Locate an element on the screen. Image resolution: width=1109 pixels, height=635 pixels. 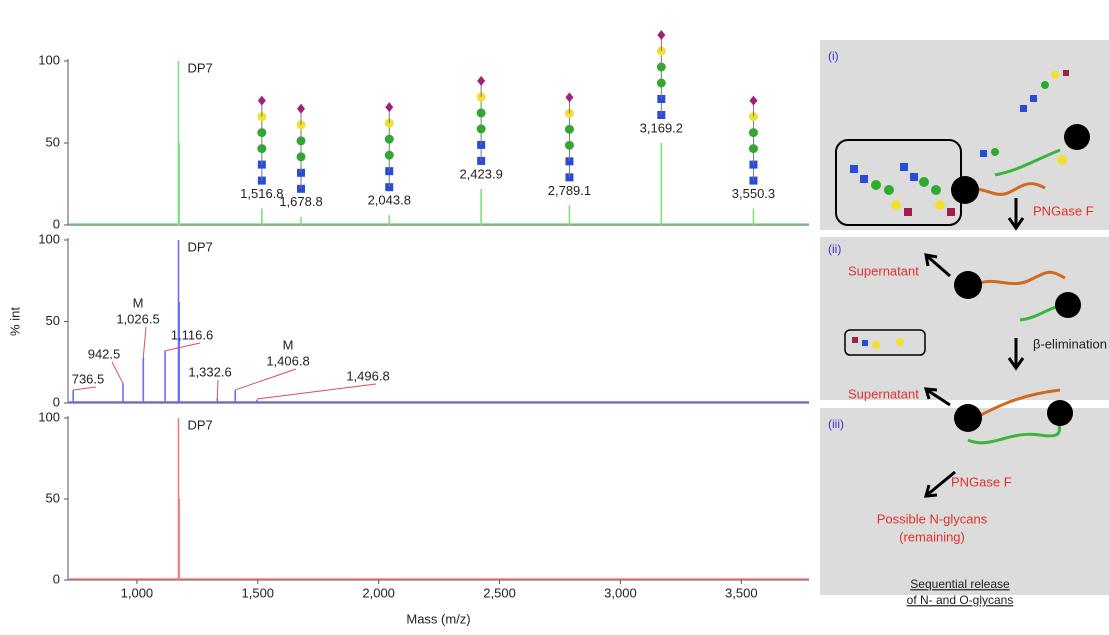
stage-label: (iii) is located at coordinates (836, 424).